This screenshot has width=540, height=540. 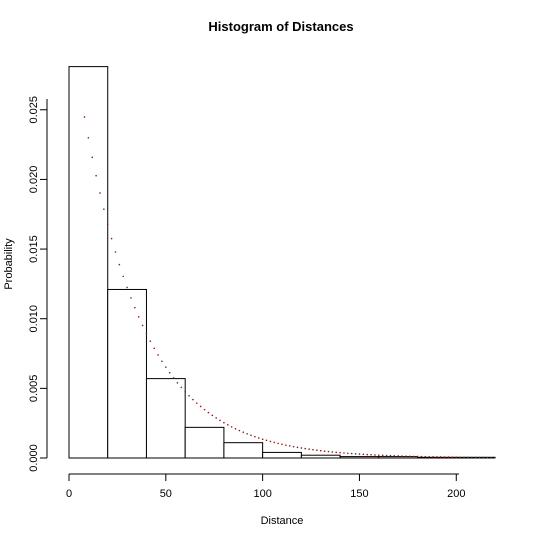 What do you see at coordinates (34, 458) in the screenshot?
I see `y-tick-label-0: 0.000` at bounding box center [34, 458].